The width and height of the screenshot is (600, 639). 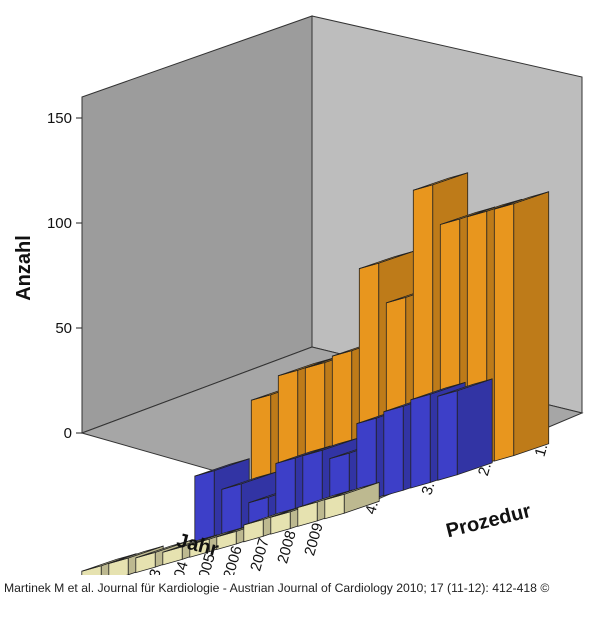 I want to click on y-tick-label: 50, so click(x=63, y=328).